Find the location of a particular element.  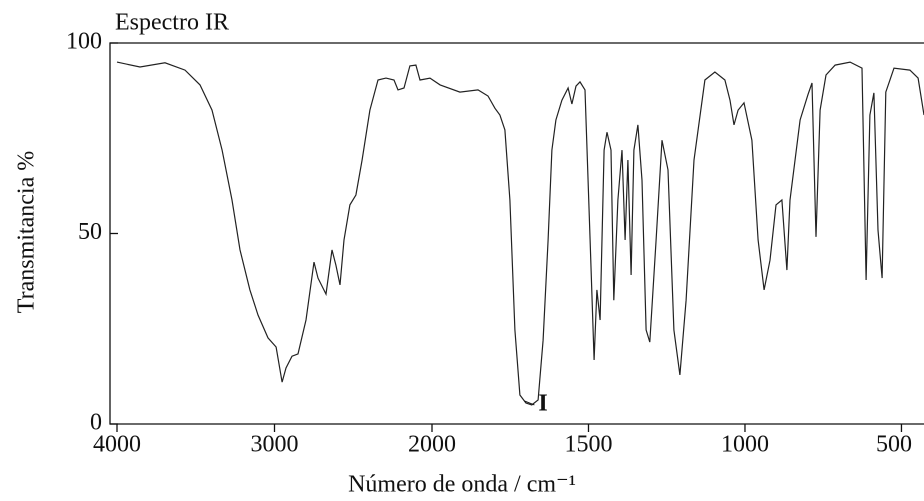

y-tick-label: 100 is located at coordinates (84, 42).